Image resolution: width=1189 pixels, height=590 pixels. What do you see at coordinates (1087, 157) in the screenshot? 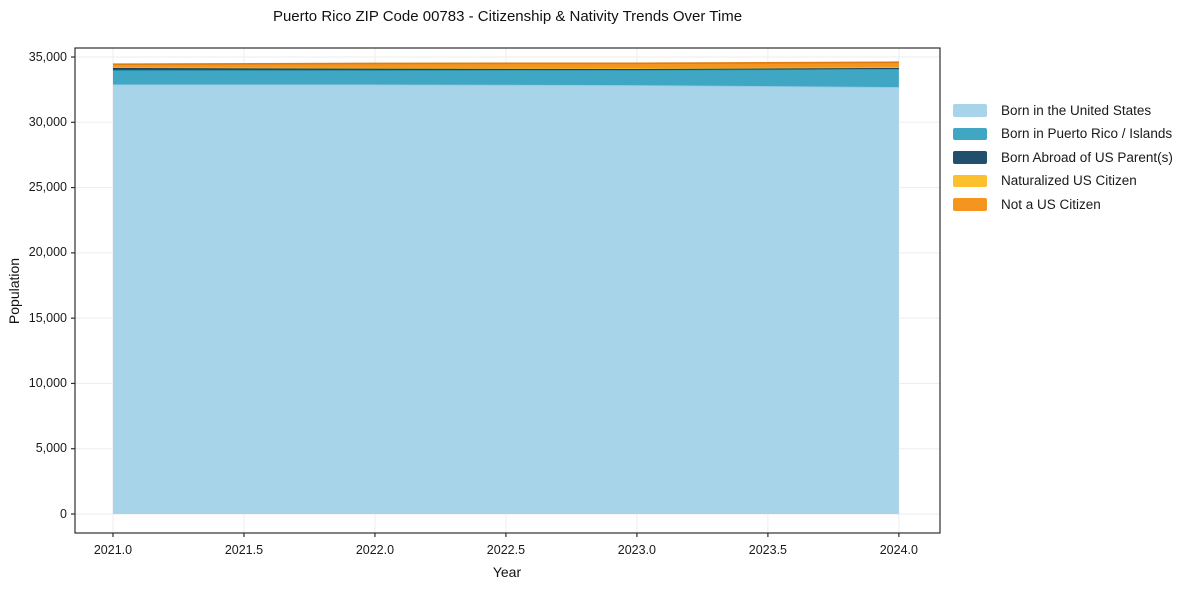
I see `legend-label: Born Abroad of US Parent(s)` at bounding box center [1087, 157].